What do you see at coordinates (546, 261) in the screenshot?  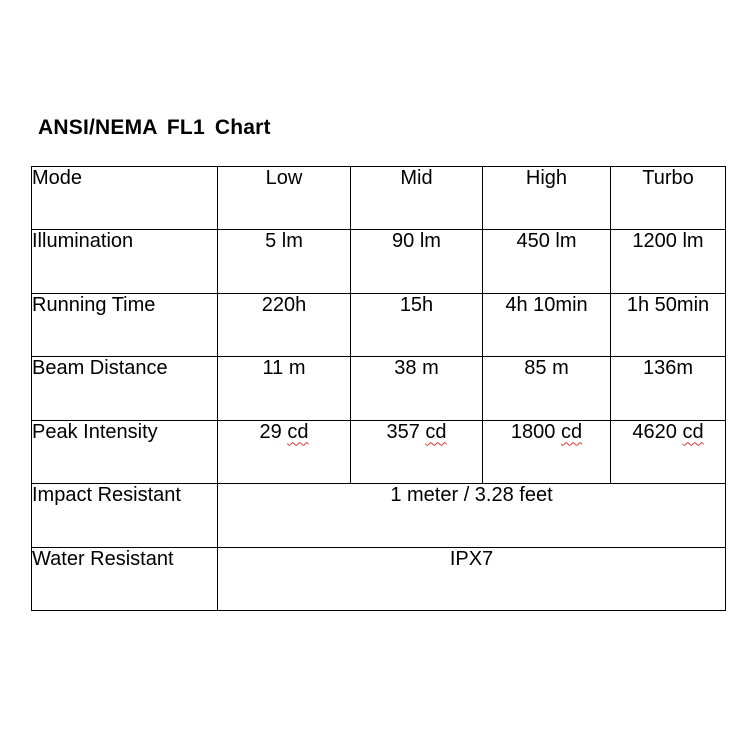 I see `illumination-high: 450 lm` at bounding box center [546, 261].